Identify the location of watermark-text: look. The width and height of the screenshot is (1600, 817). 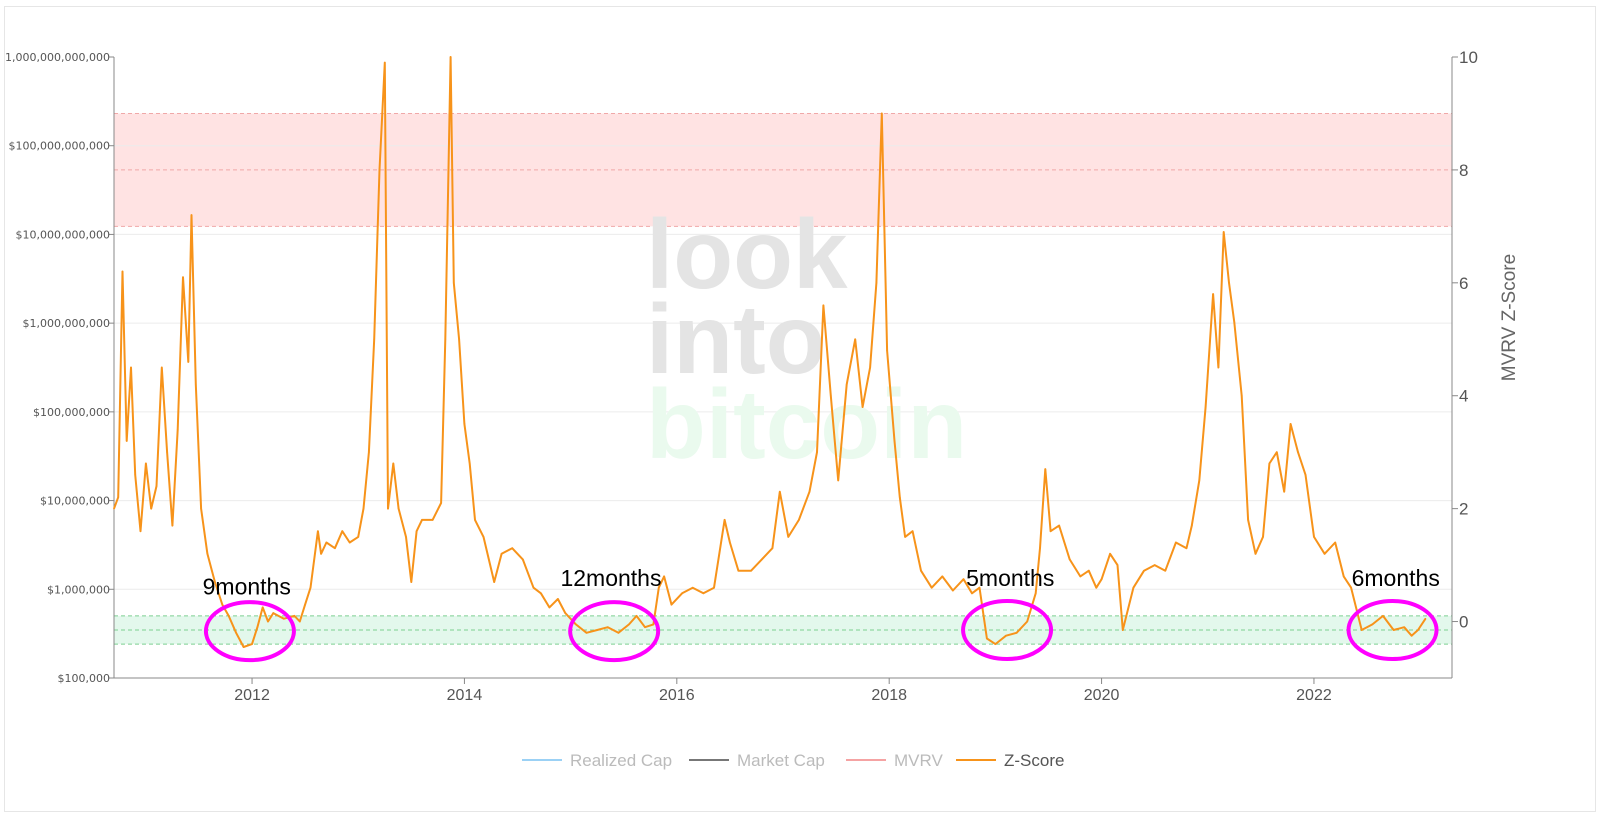
(747, 254).